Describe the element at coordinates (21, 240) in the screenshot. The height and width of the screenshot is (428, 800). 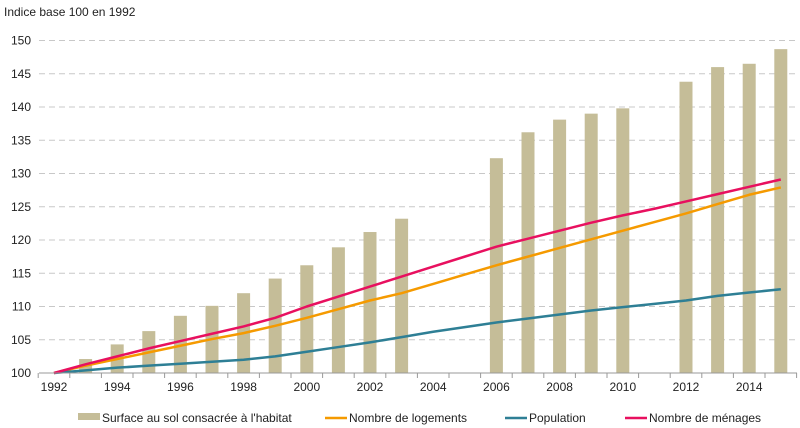
I see `y-tick-label: 120` at that location.